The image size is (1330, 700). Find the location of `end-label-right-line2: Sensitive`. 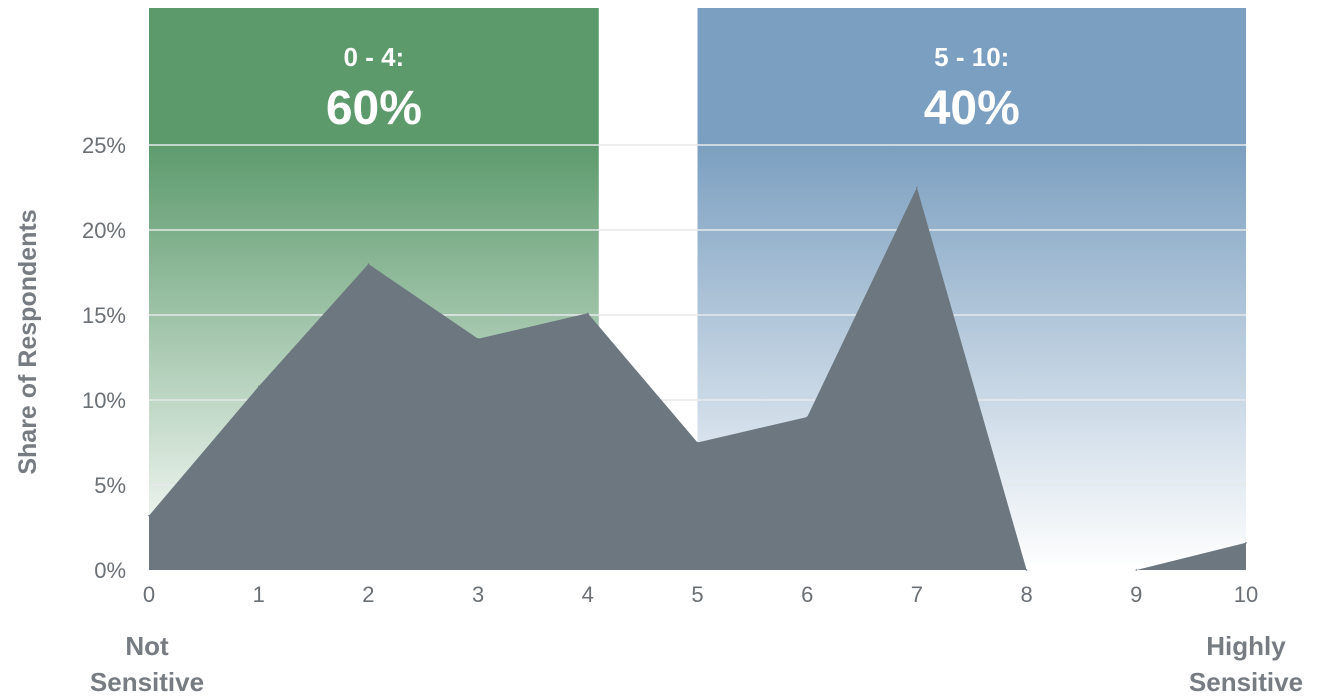

end-label-right-line2: Sensitive is located at coordinates (1246, 682).